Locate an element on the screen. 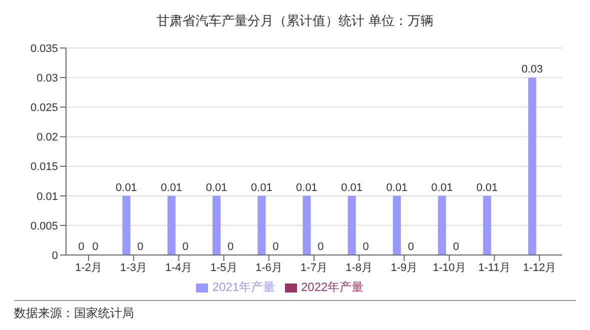 Image resolution: width=590 pixels, height=330 pixels. x-tick-label: 1-2月 is located at coordinates (88, 268).